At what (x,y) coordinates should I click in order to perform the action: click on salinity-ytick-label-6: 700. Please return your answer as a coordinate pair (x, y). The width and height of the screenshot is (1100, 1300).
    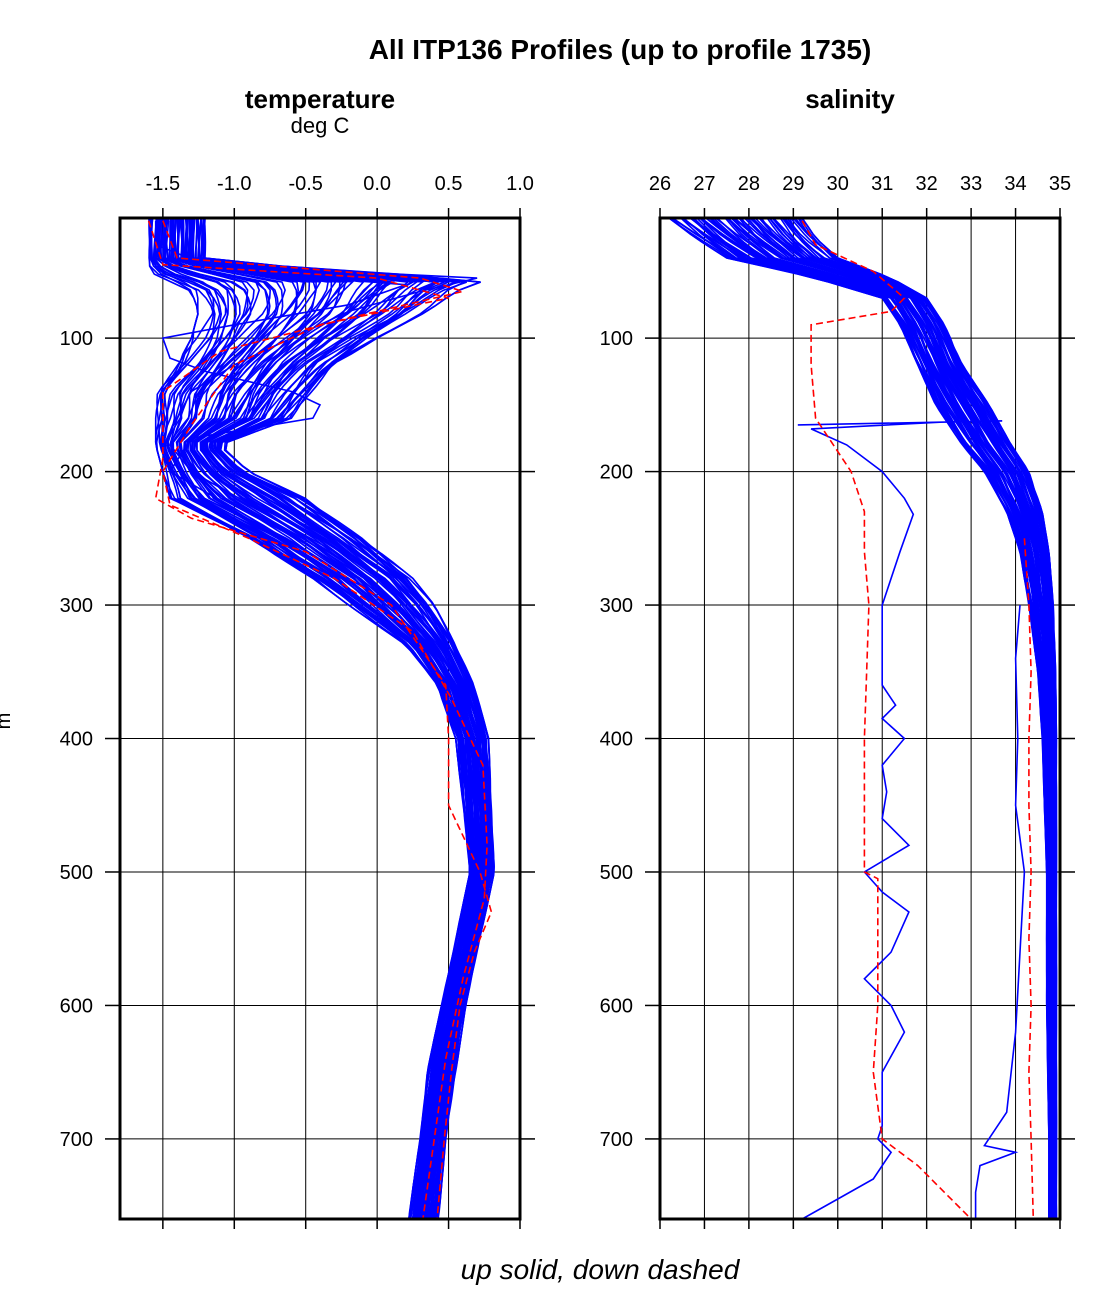
    Looking at the image, I should click on (616, 1140).